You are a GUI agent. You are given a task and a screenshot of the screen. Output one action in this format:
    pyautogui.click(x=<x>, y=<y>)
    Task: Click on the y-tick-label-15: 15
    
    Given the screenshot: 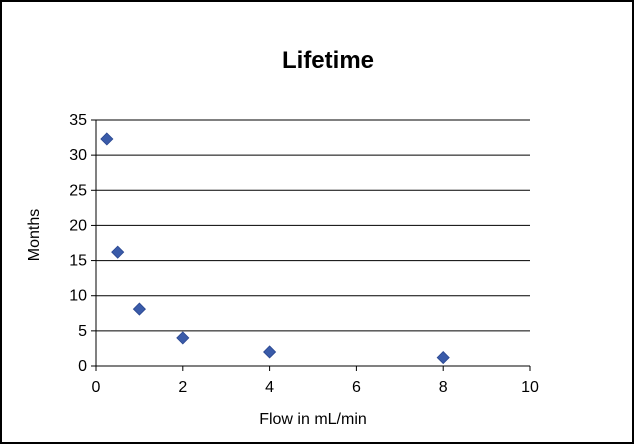 What is the action you would take?
    pyautogui.click(x=78, y=261)
    